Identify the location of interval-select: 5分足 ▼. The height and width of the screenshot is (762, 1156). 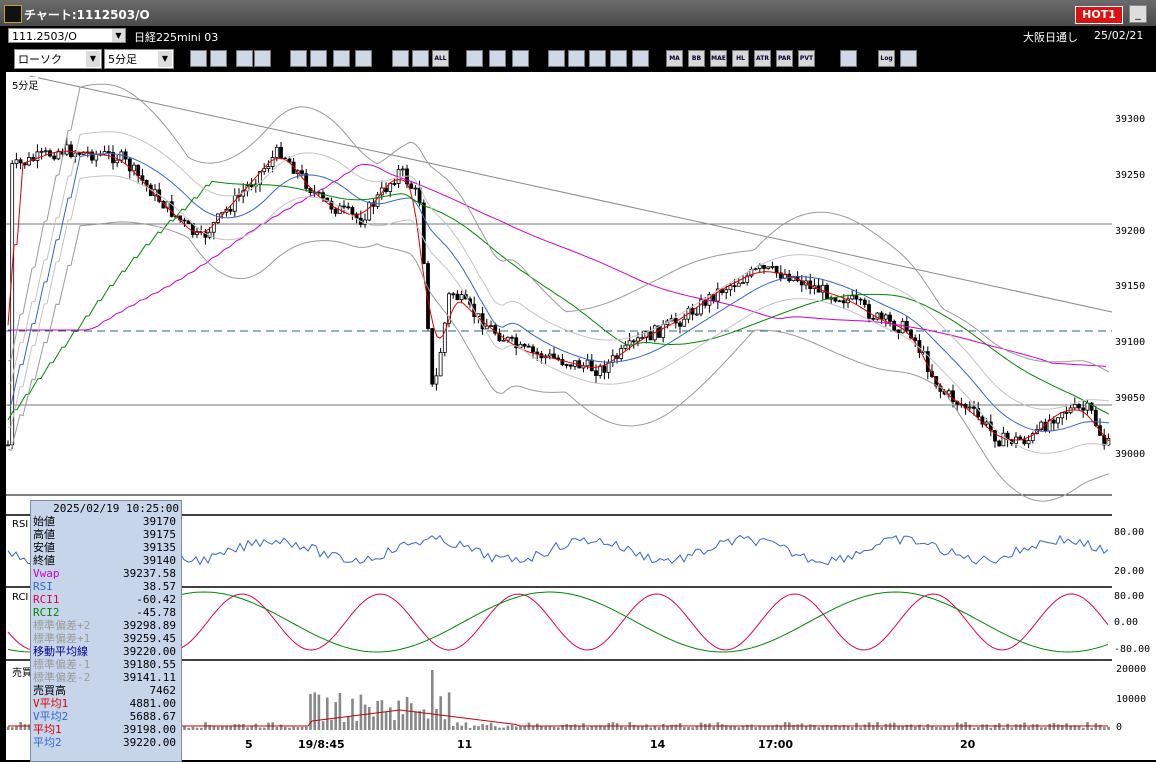
(139, 59).